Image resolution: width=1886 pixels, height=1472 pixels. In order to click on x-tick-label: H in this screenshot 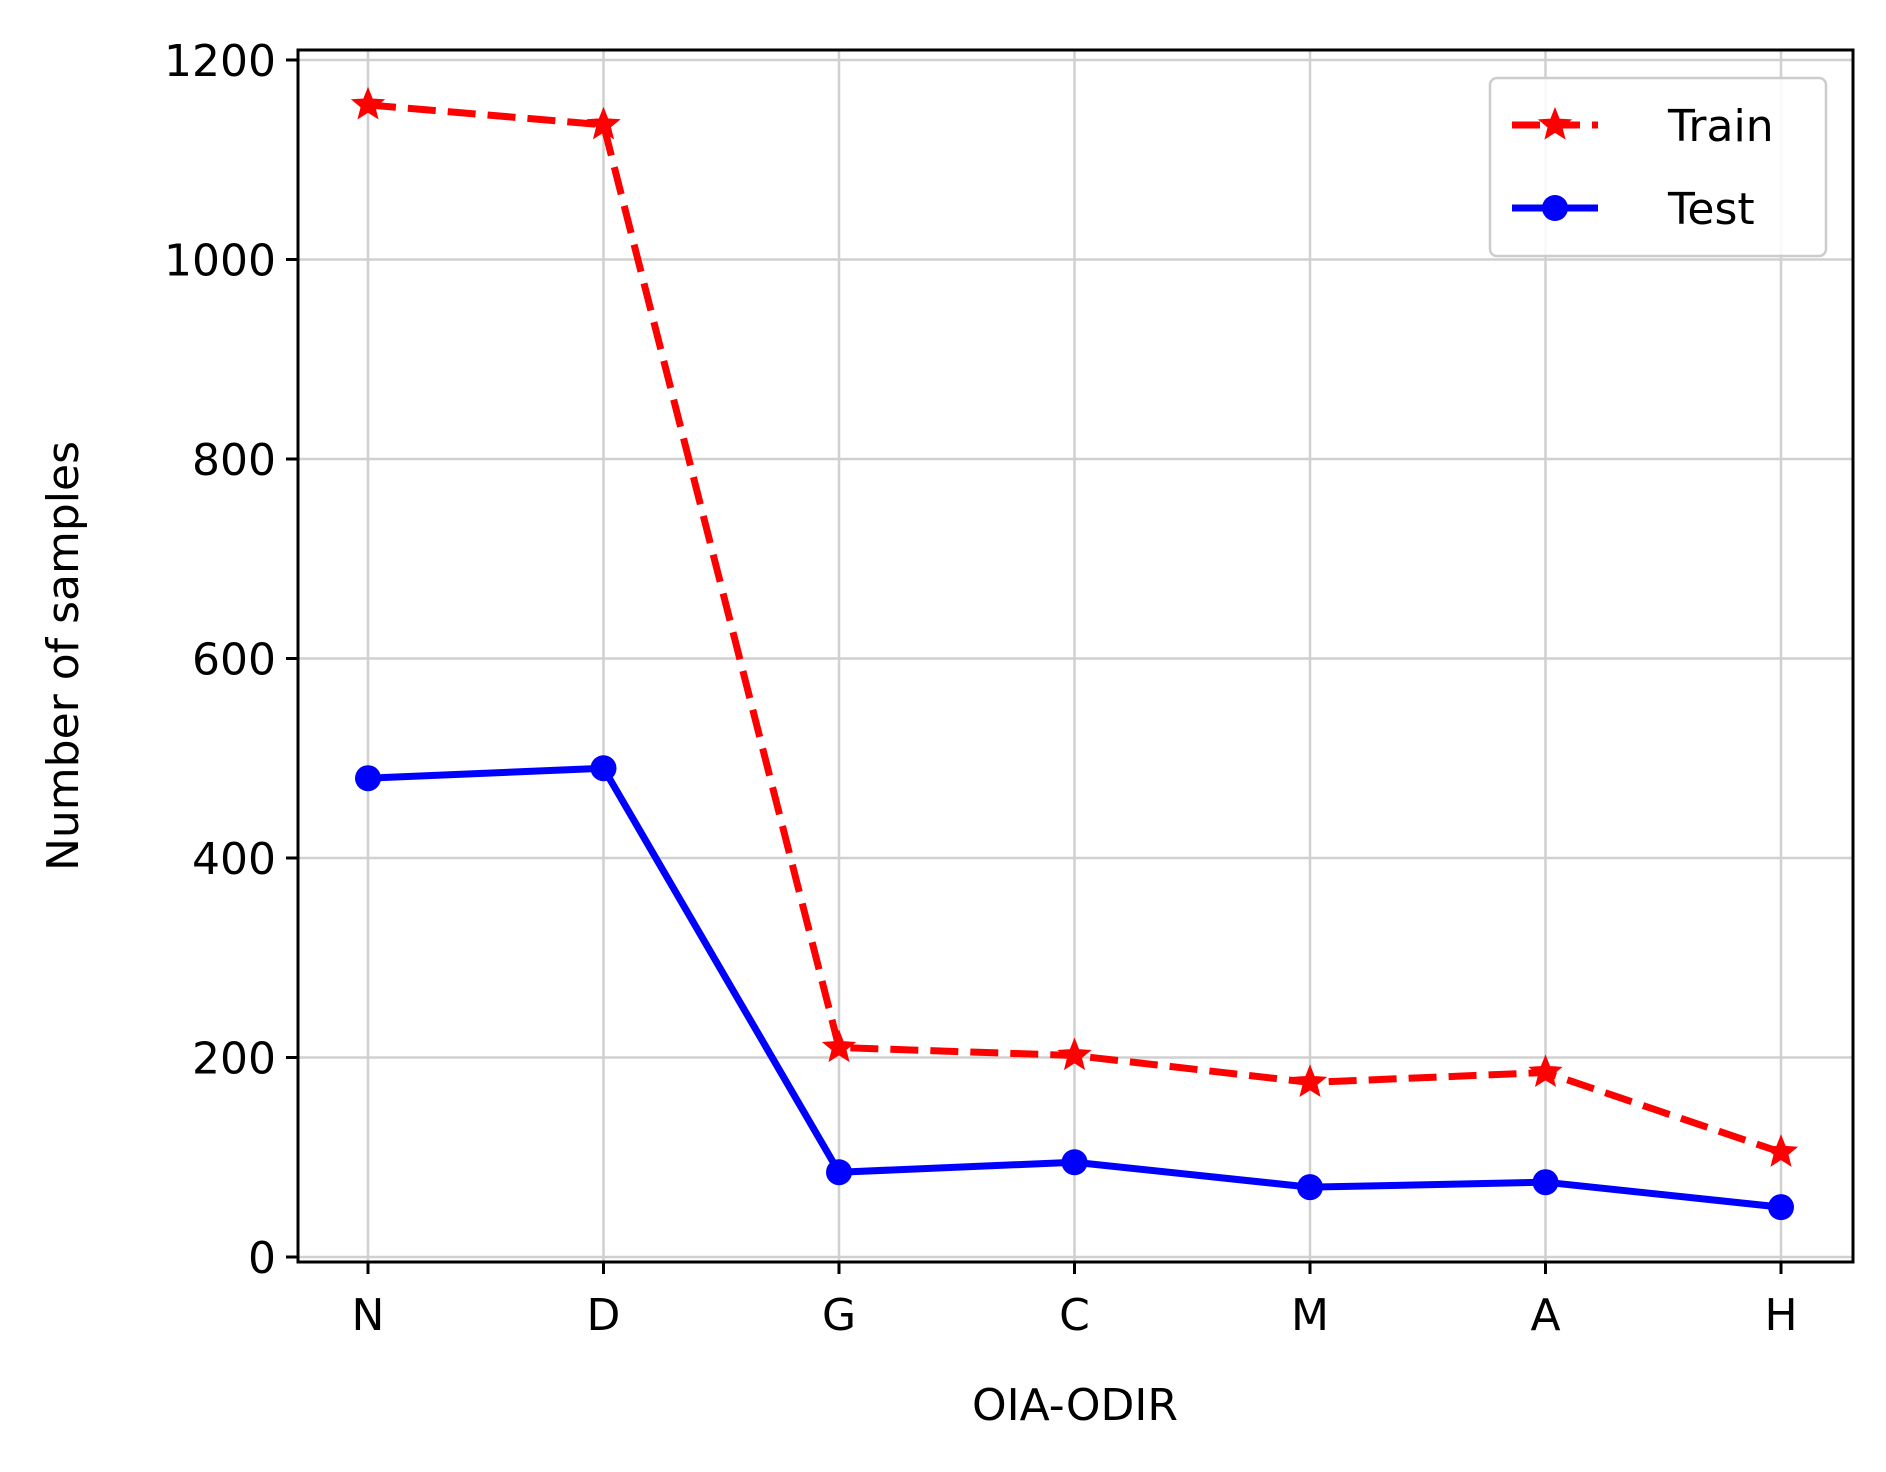, I will do `click(1780, 1315)`.